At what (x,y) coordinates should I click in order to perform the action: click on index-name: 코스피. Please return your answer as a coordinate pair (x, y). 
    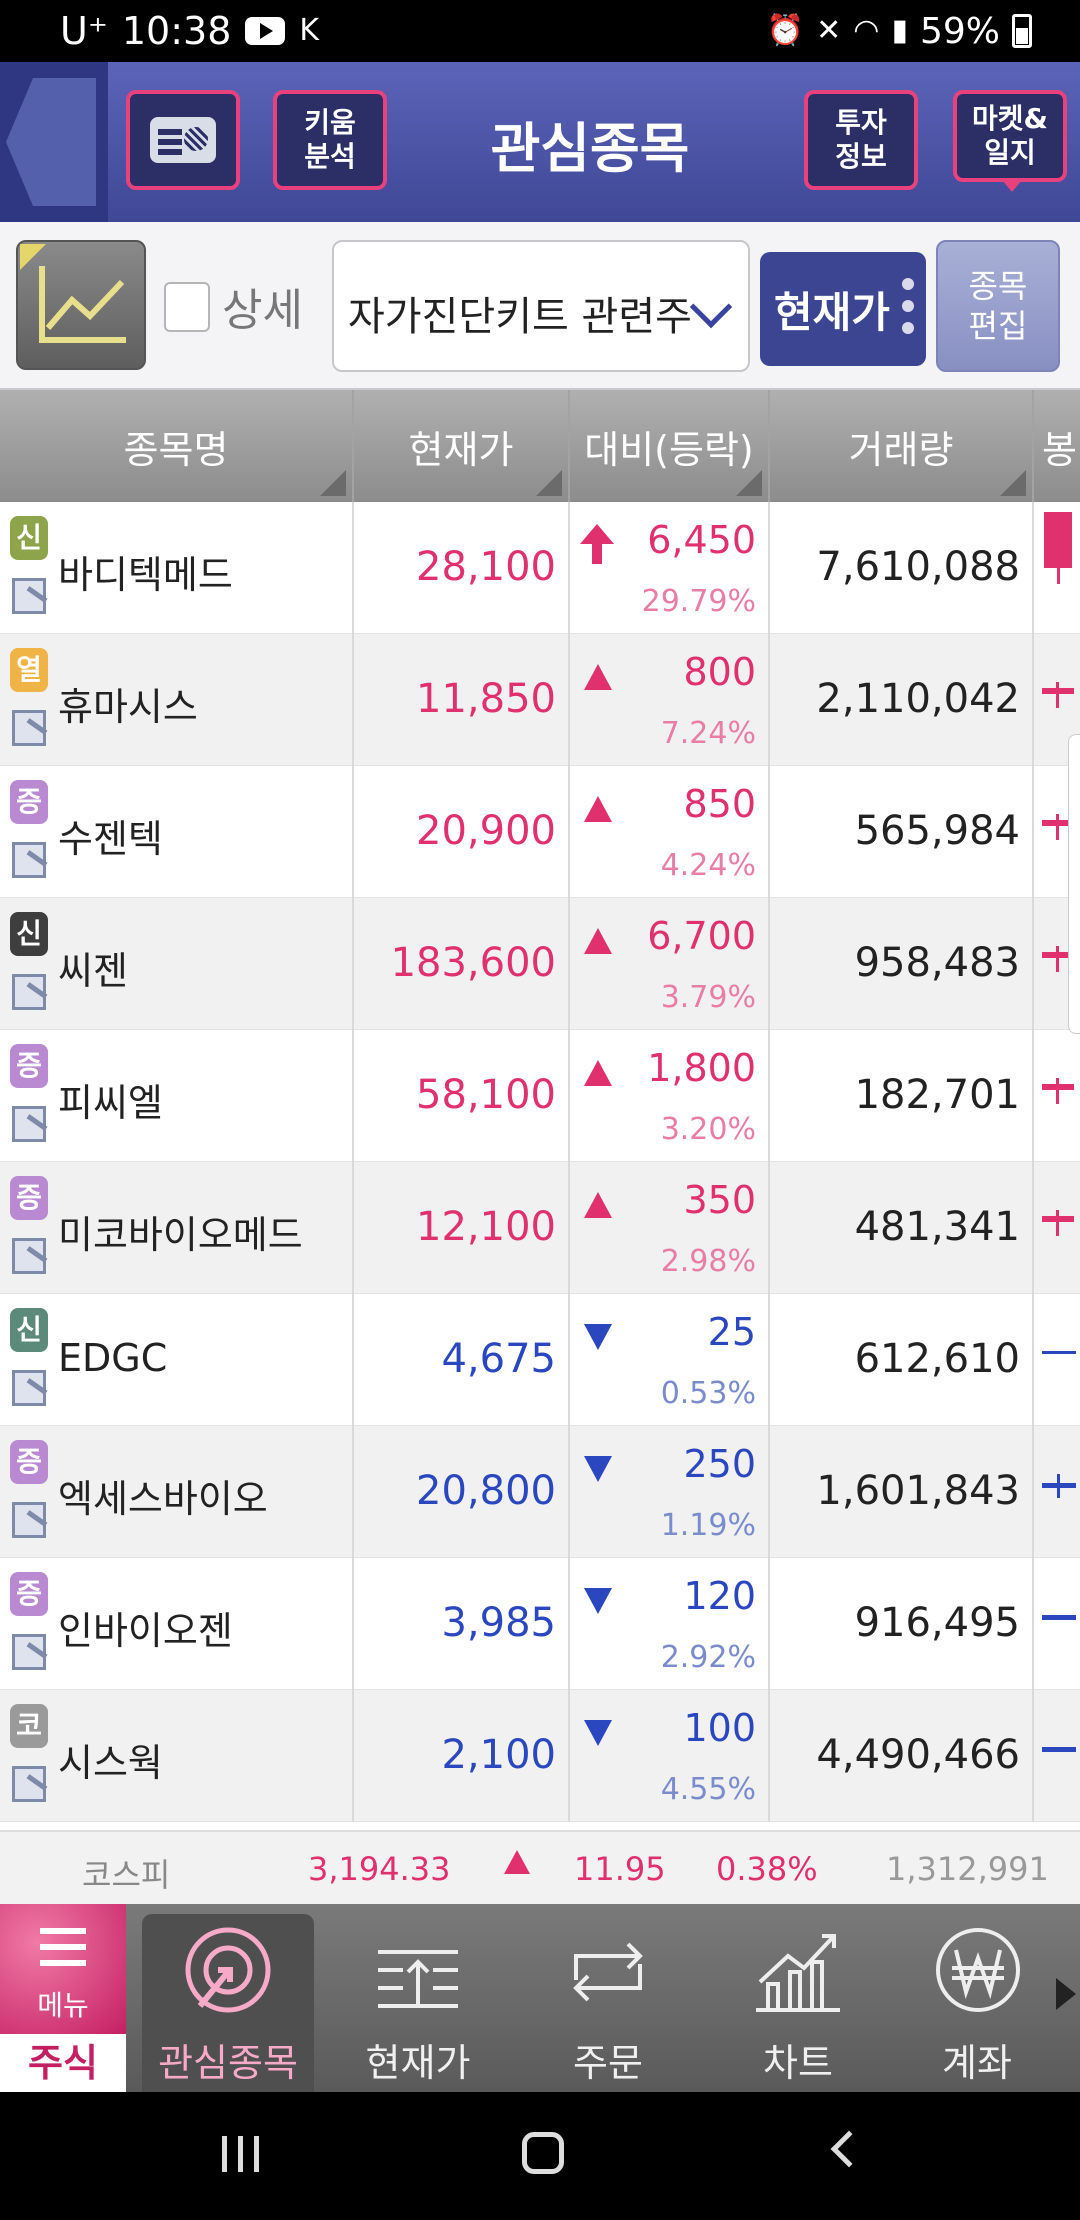
    Looking at the image, I should click on (126, 1875).